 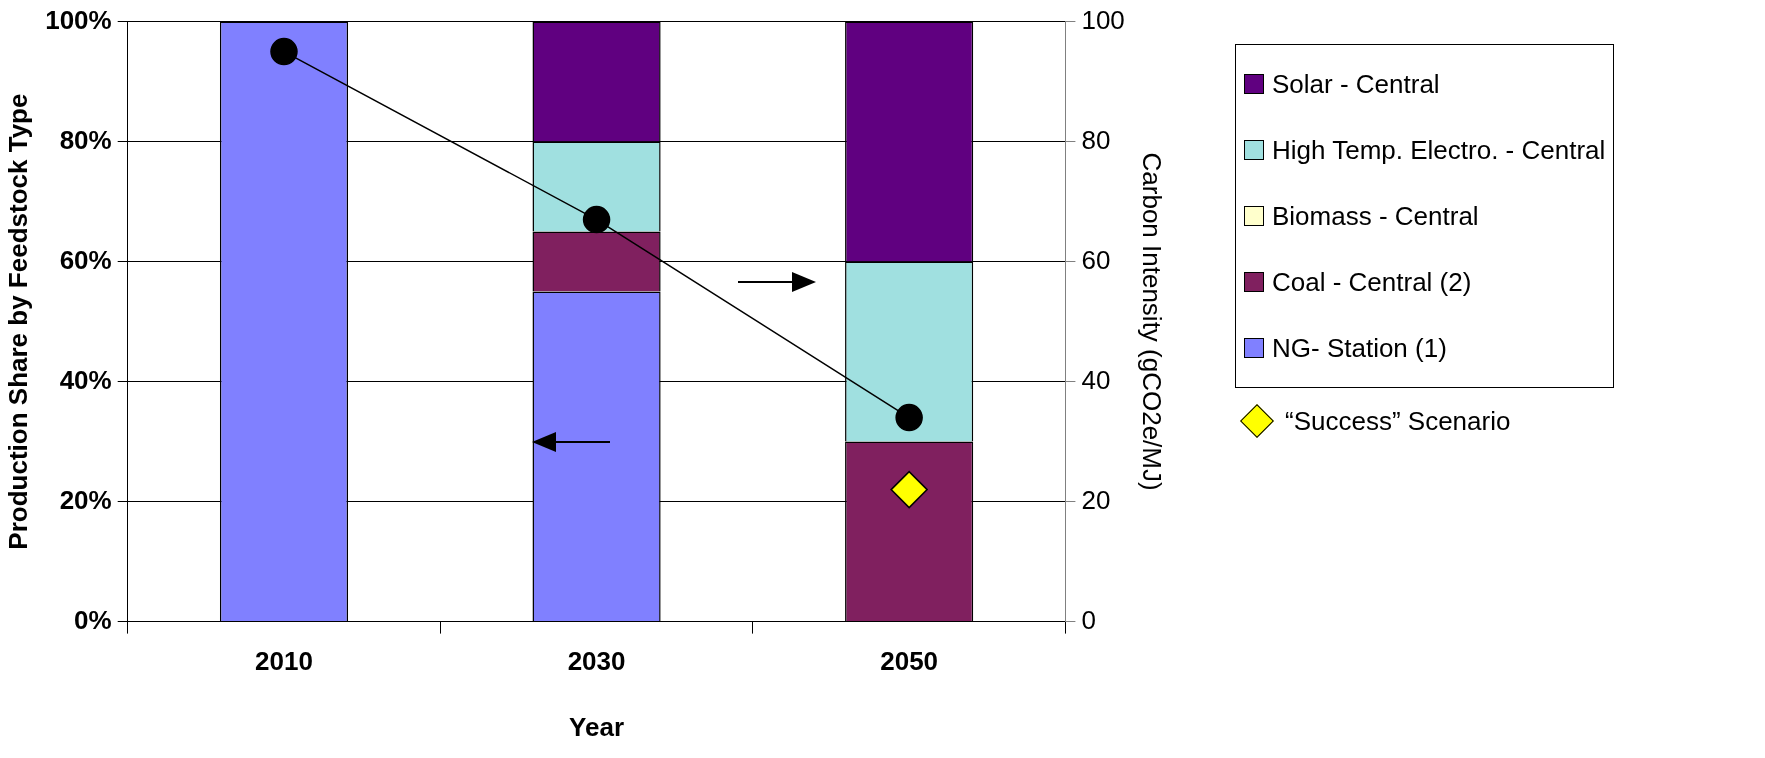 I want to click on y-tick-label: 20%, so click(x=85, y=499).